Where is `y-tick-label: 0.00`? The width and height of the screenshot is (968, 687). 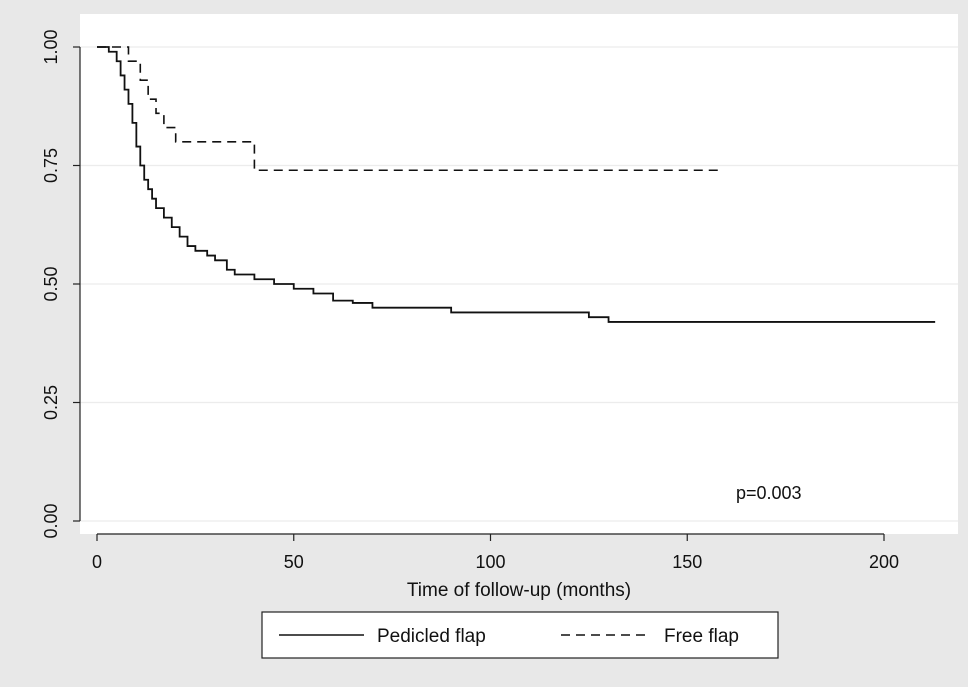
y-tick-label: 0.00 is located at coordinates (51, 520).